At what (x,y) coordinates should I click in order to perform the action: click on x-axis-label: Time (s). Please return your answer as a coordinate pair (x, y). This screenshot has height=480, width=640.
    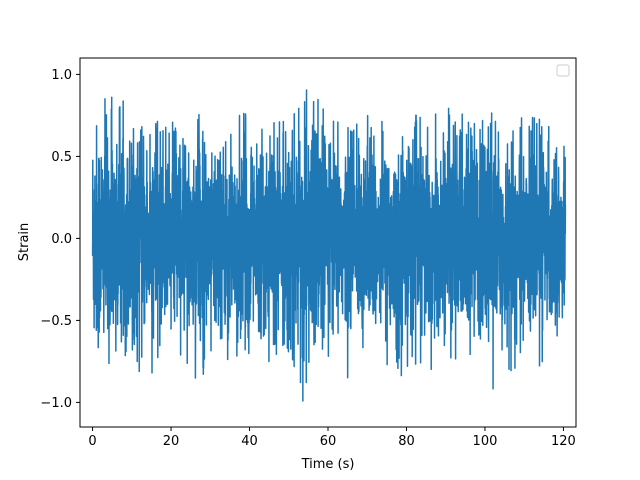
    Looking at the image, I should click on (328, 464).